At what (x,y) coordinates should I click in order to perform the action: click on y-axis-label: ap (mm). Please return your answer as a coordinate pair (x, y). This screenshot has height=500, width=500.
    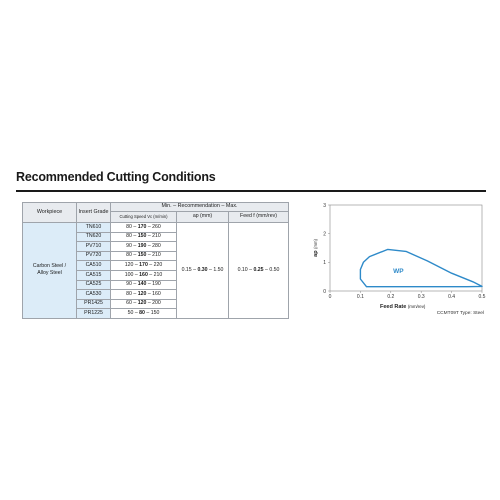
    Looking at the image, I should click on (316, 248).